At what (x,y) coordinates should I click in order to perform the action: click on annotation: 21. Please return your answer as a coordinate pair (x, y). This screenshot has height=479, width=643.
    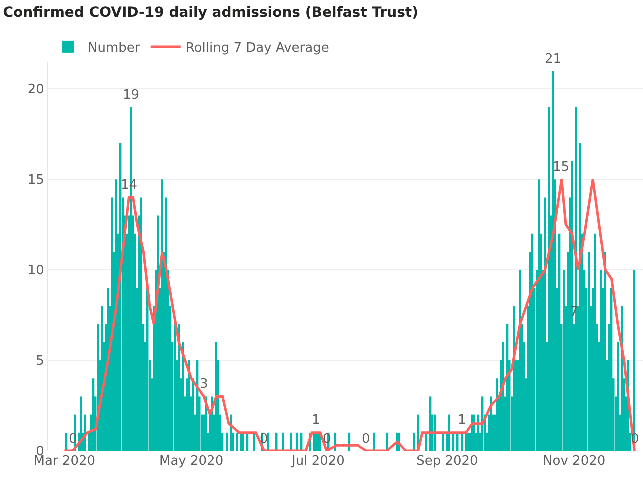
    Looking at the image, I should click on (553, 59).